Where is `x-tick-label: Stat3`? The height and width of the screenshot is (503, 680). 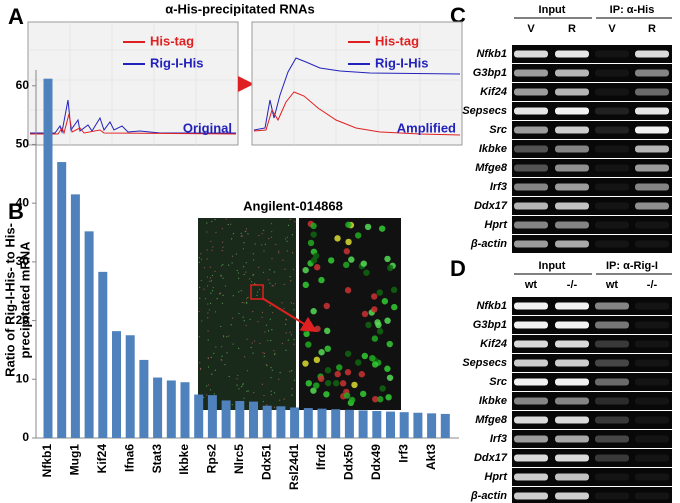 x-tick-label: Stat3 is located at coordinates (157, 459).